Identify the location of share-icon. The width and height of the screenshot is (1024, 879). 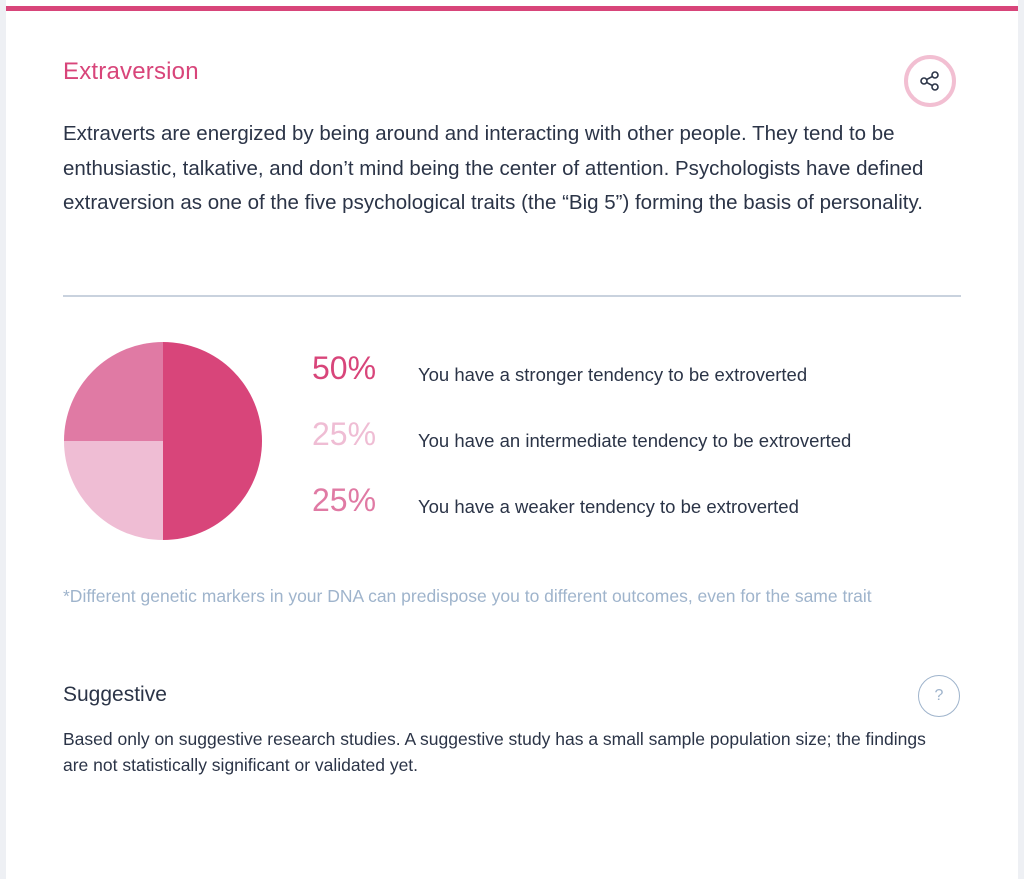
(929, 81).